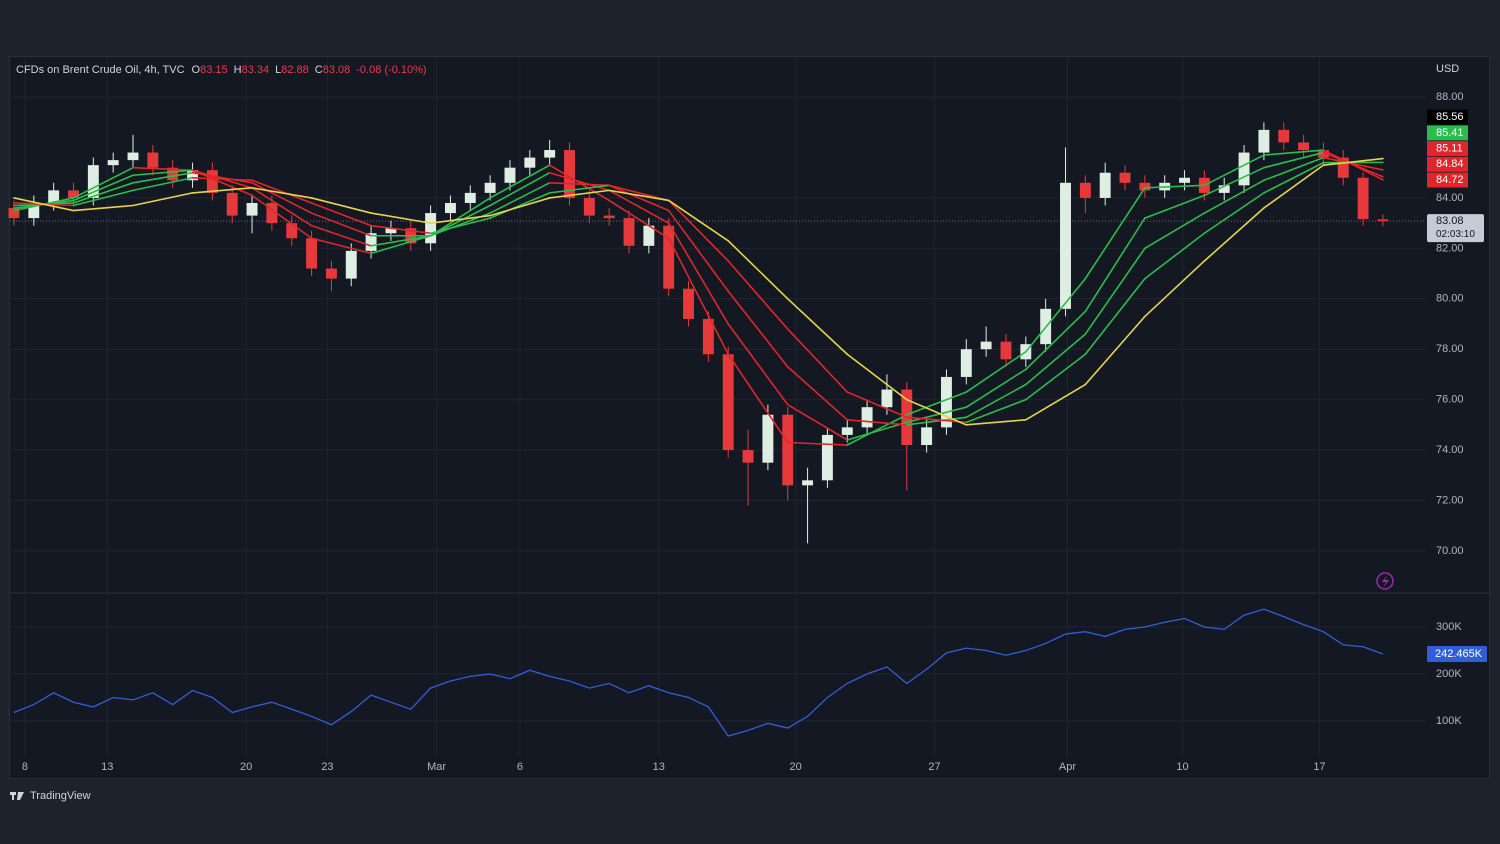 This screenshot has width=1500, height=844. Describe the element at coordinates (327, 767) in the screenshot. I see `x-tick-label: 23` at that location.